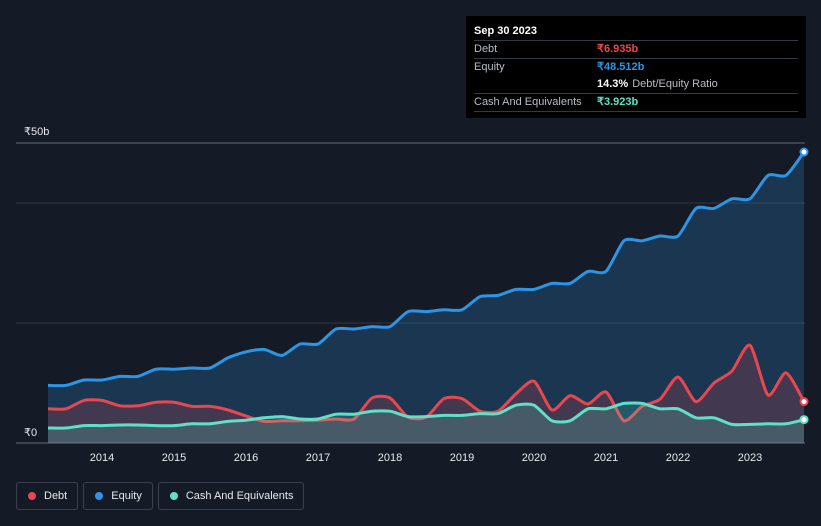 This screenshot has width=821, height=526. I want to click on legend-cash-label: Cash And Equivalents, so click(239, 496).